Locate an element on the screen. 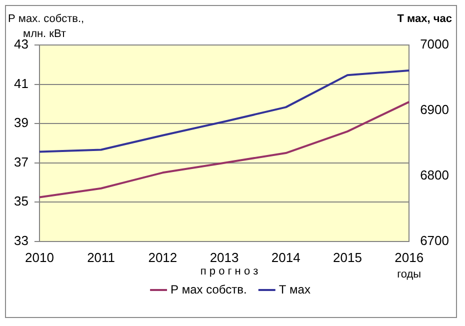 This screenshot has width=465, height=326. y-tick-label: 35 is located at coordinates (21, 201).